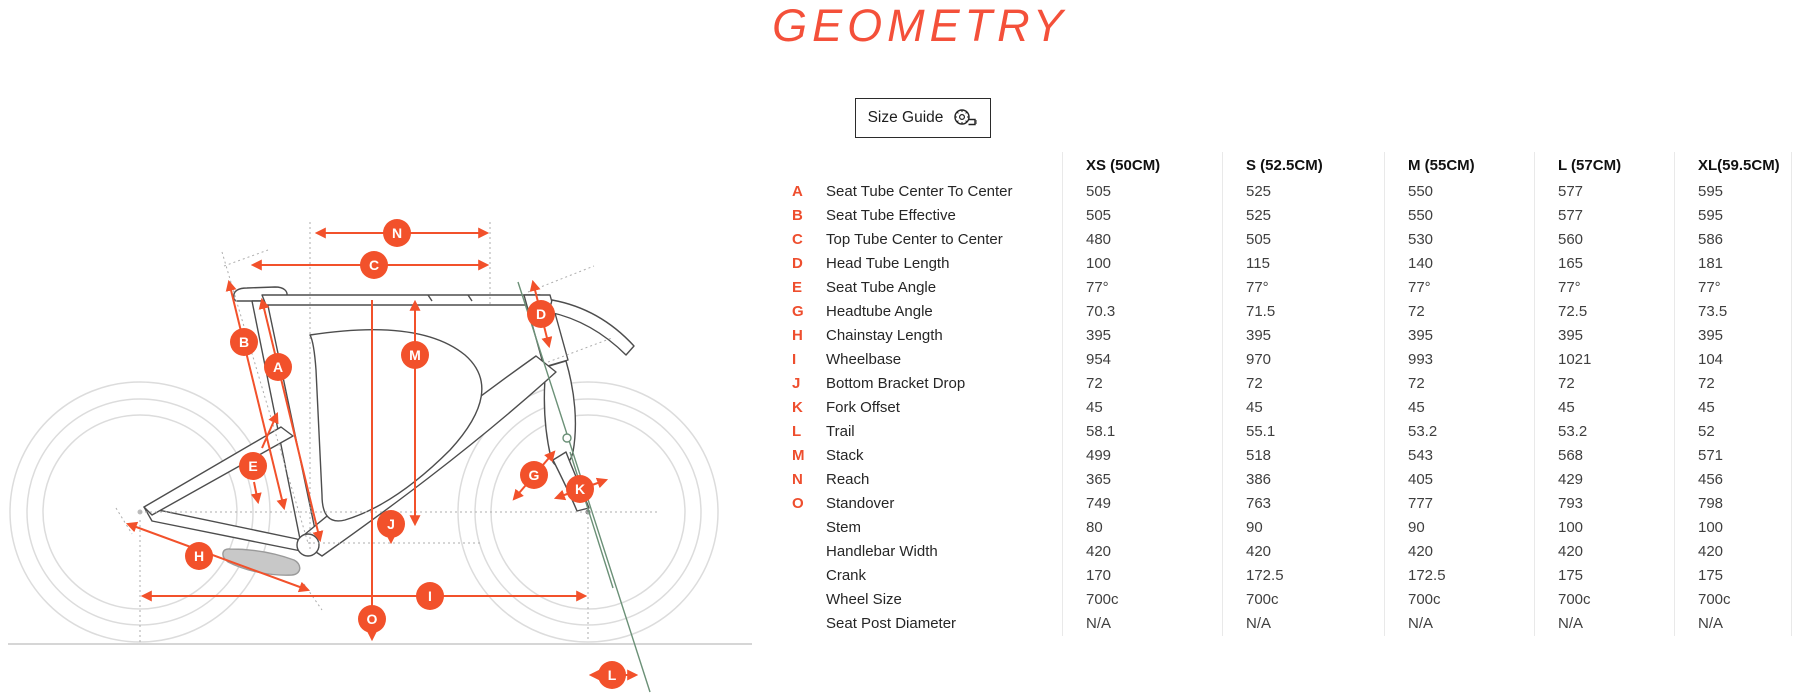  I want to click on svg-text: E, so click(252, 466).